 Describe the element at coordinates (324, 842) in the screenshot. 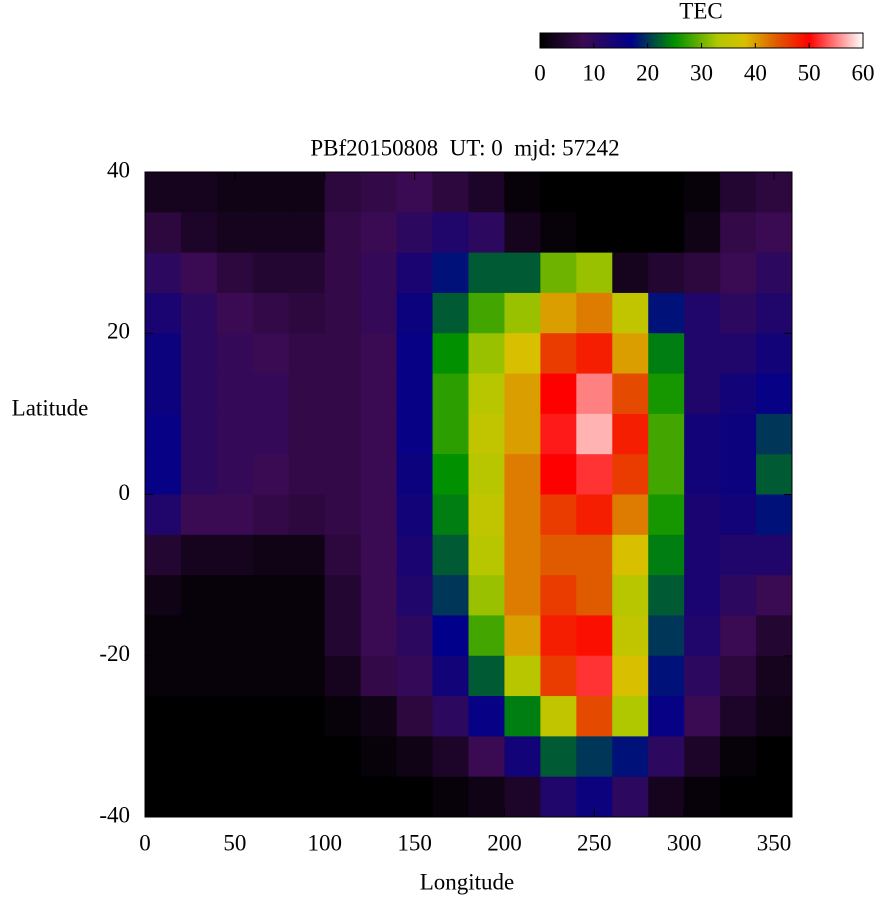

I see `x-tick-label: 100` at that location.